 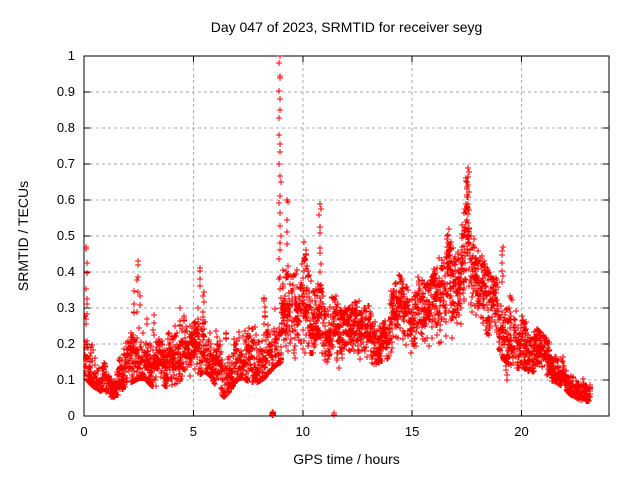 What do you see at coordinates (412, 431) in the screenshot?
I see `x-tick-label: 15` at bounding box center [412, 431].